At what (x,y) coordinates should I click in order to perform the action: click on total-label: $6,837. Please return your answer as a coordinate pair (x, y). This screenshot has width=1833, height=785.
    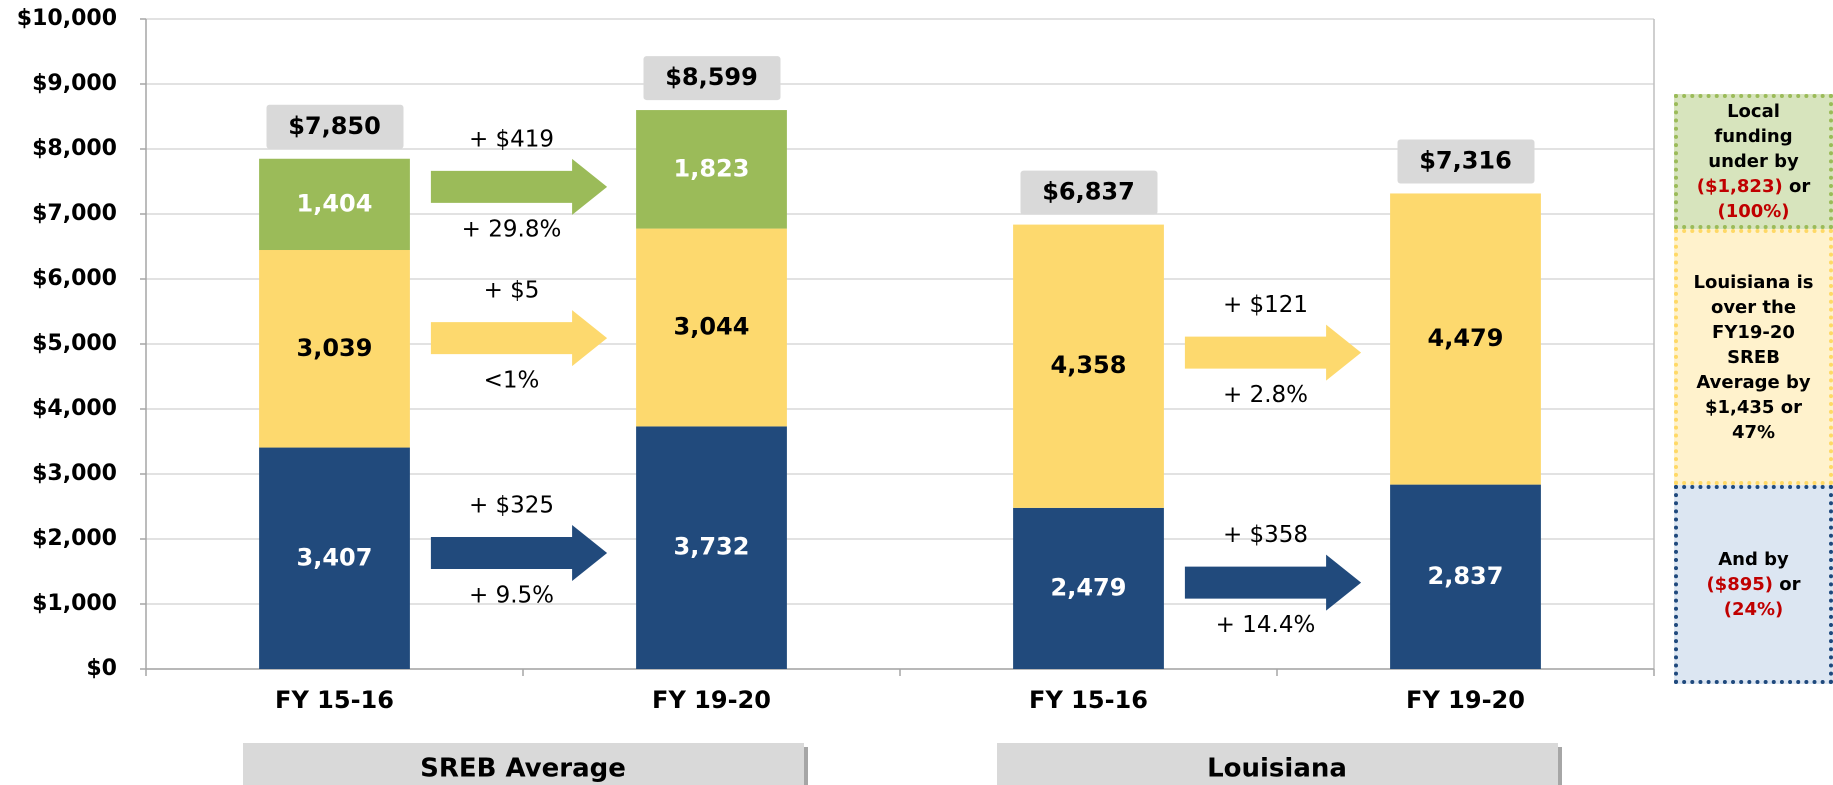
    Looking at the image, I should click on (1088, 192).